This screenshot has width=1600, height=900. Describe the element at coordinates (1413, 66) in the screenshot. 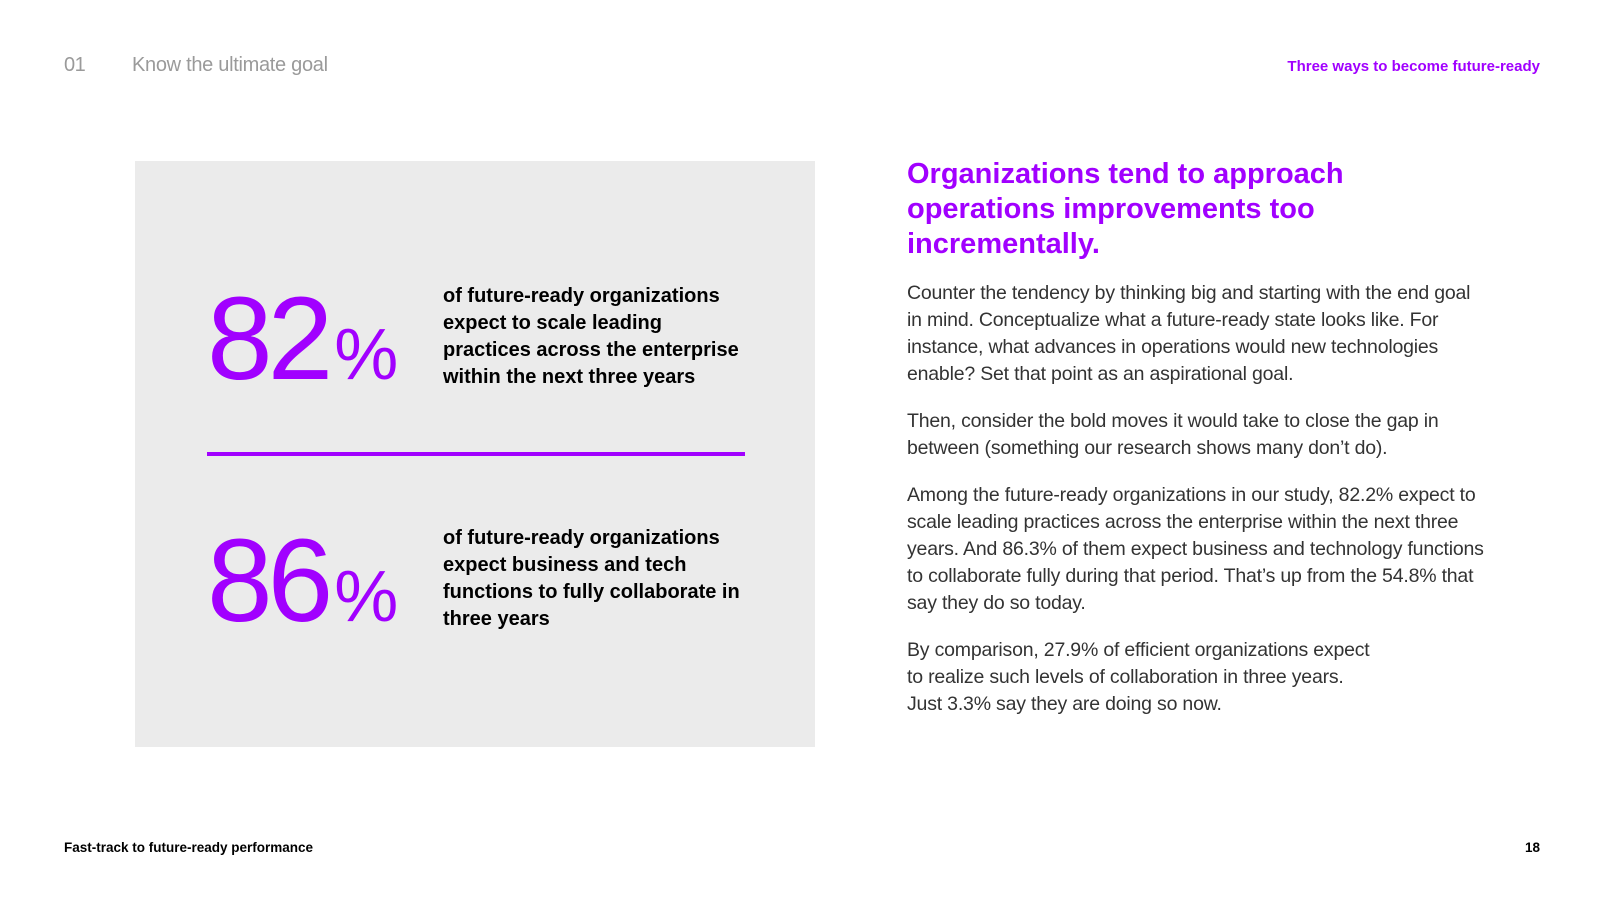

I see `series-title: Three ways to become future-ready` at that location.